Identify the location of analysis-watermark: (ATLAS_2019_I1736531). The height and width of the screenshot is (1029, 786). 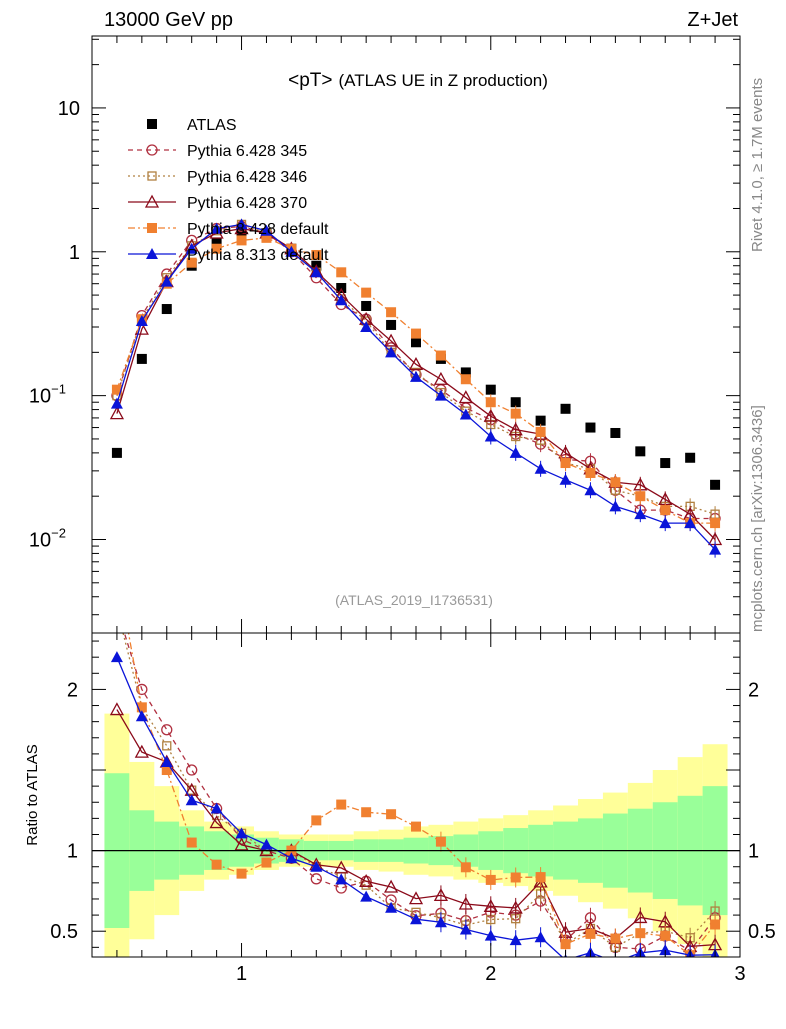
(414, 600).